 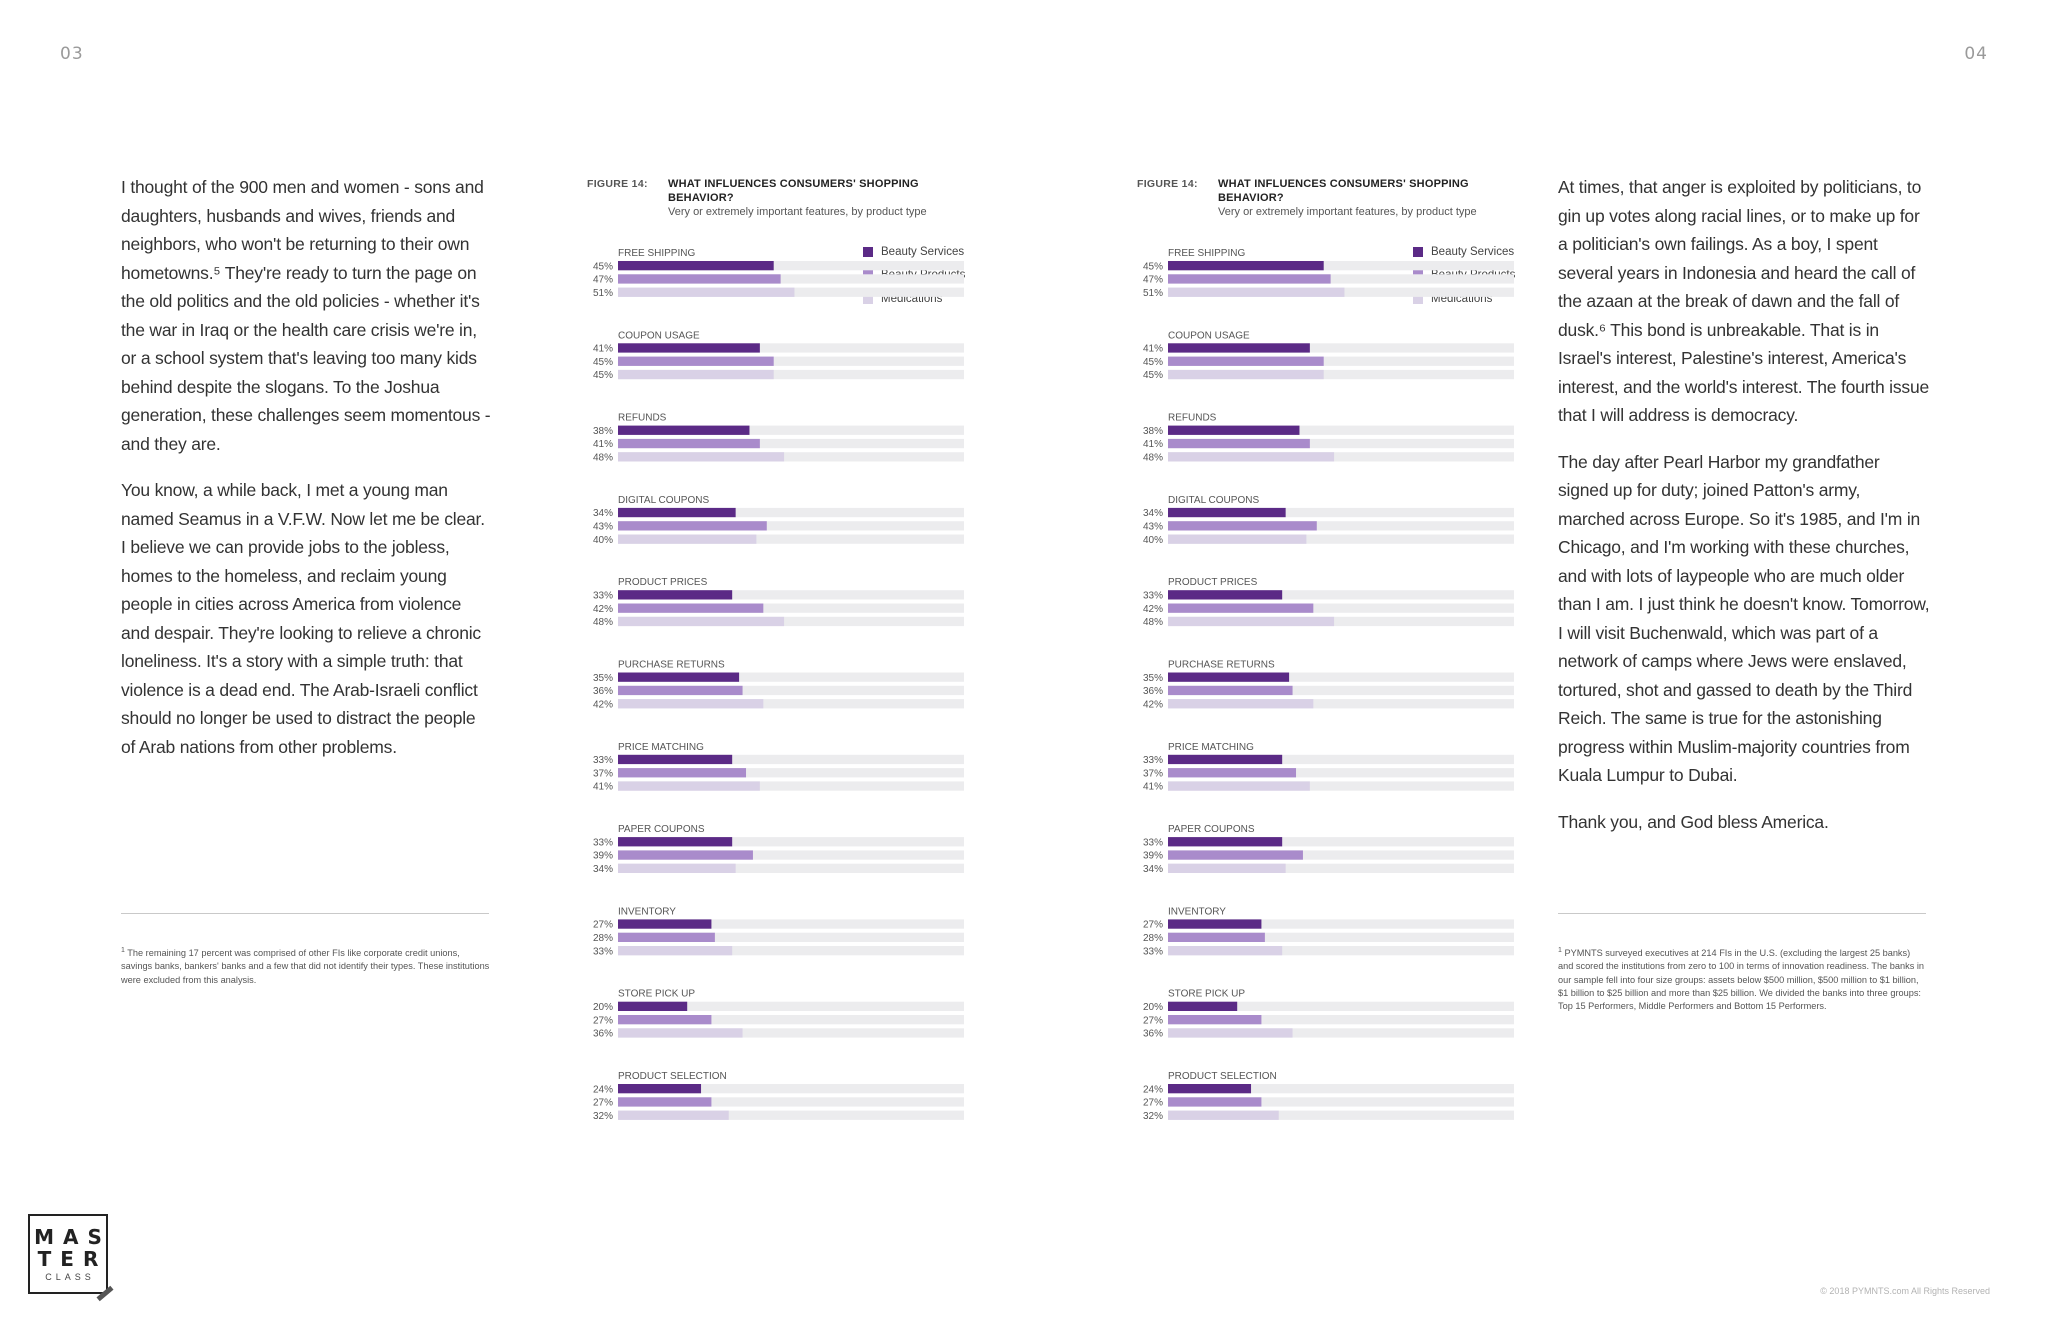 What do you see at coordinates (1905, 1291) in the screenshot?
I see `copyright-notice: © 2018 PYMNTS.com All Rights Reserved` at bounding box center [1905, 1291].